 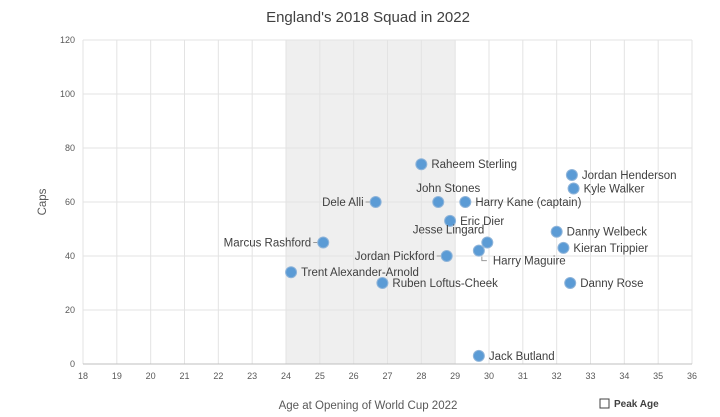 What do you see at coordinates (692, 376) in the screenshot?
I see `x-tick-label: 36` at bounding box center [692, 376].